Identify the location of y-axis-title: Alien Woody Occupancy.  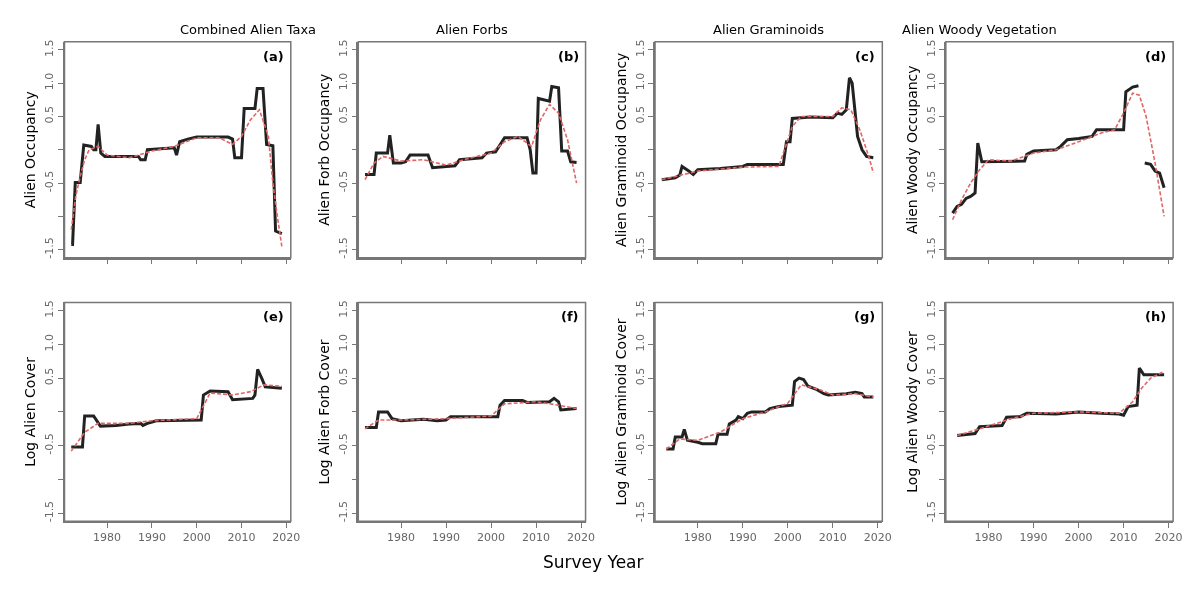
(911, 150).